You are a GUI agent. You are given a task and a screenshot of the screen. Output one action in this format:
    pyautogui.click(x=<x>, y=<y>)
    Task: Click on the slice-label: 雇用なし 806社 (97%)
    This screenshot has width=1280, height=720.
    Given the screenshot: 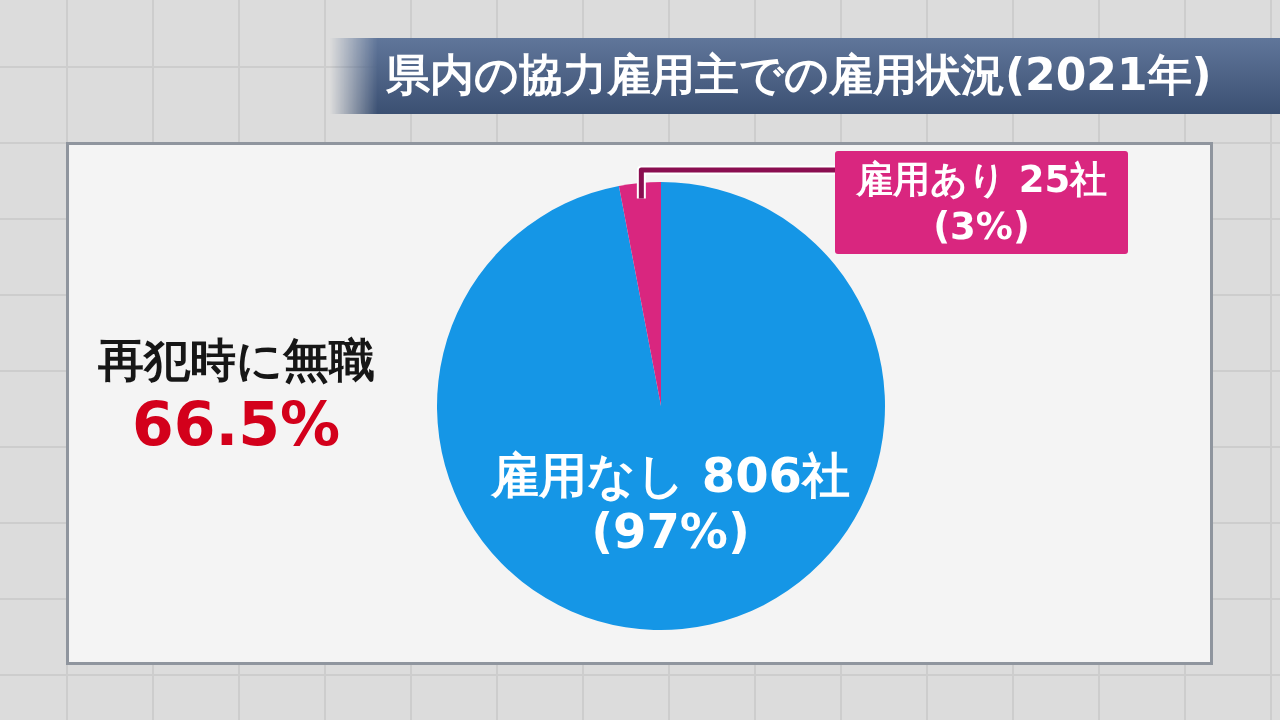 What is the action you would take?
    pyautogui.click(x=670, y=503)
    